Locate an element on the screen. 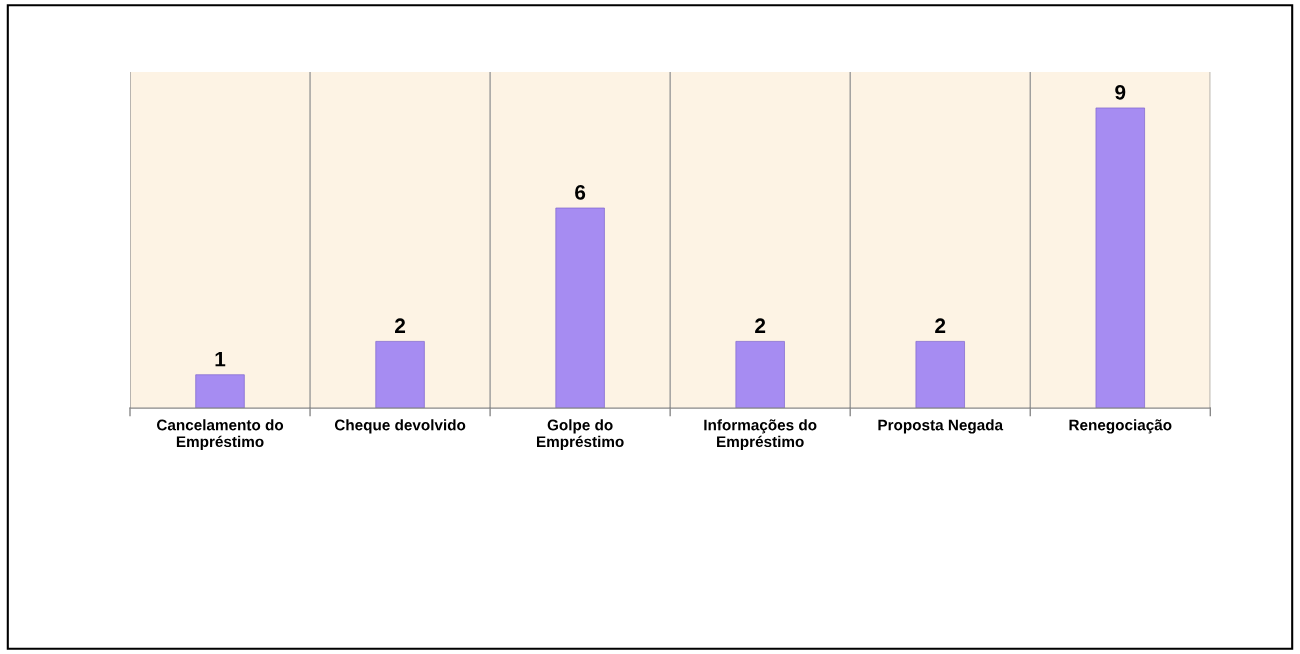 This screenshot has width=1300, height=654. x-tick-label: Cheque devolvido is located at coordinates (400, 426).